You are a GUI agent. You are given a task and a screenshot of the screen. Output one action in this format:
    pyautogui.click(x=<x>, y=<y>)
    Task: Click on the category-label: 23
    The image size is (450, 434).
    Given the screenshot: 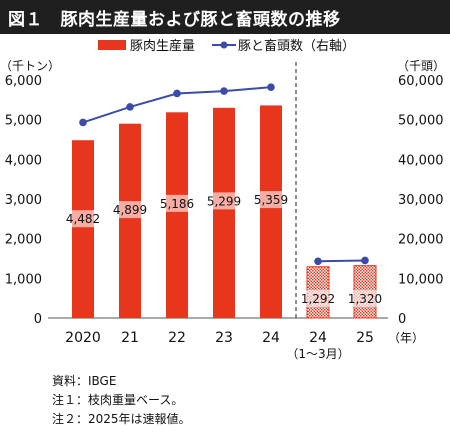 What is the action you would take?
    pyautogui.click(x=224, y=338)
    